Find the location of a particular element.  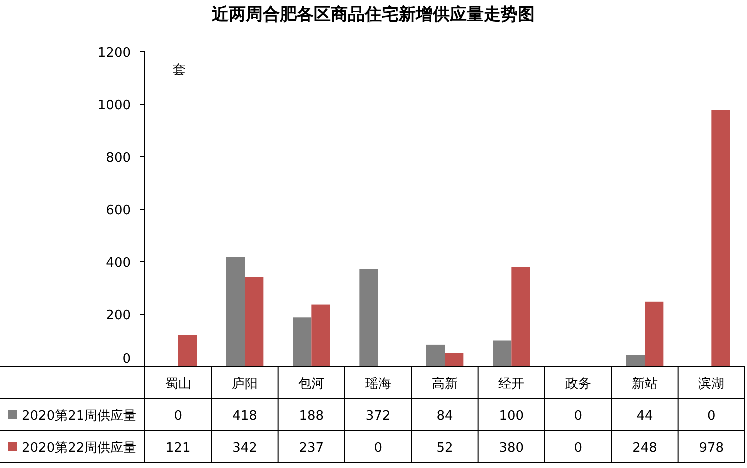

x-tick-label: 包河 is located at coordinates (311, 384).